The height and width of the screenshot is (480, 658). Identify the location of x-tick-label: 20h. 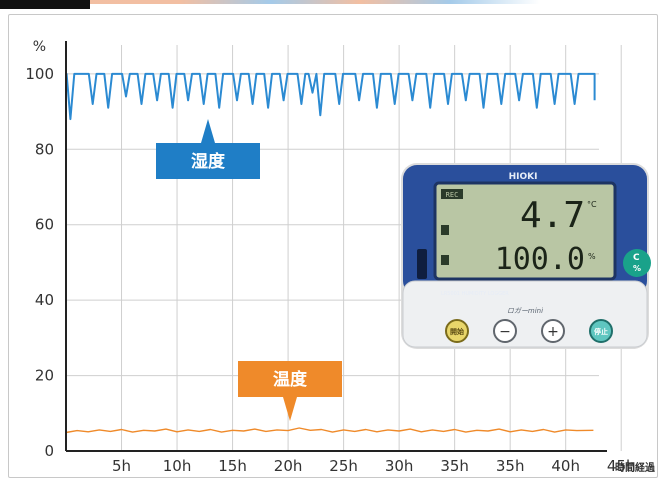
(288, 466).